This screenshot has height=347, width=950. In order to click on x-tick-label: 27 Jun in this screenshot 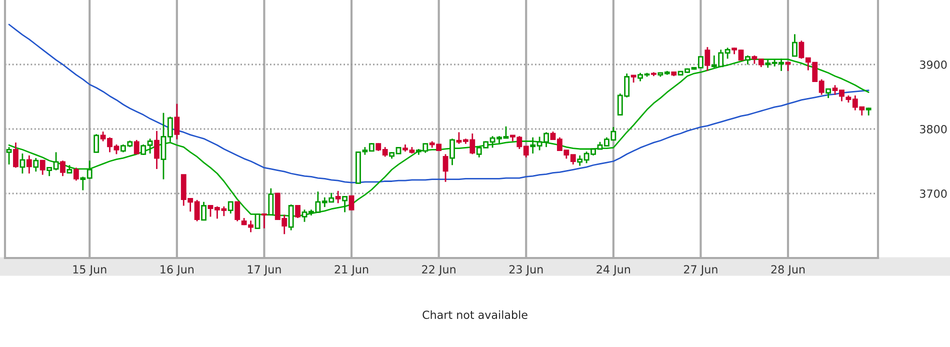, I will do `click(701, 270)`.